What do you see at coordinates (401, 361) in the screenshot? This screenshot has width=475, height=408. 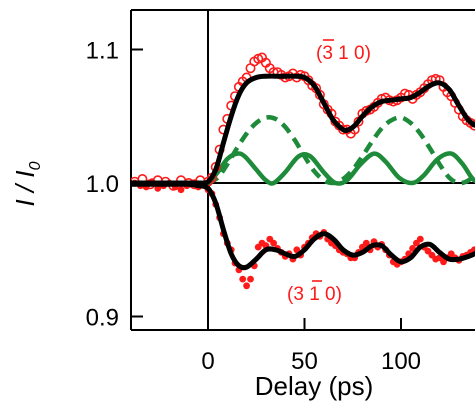 I see `x-tick-label: 100` at bounding box center [401, 361].